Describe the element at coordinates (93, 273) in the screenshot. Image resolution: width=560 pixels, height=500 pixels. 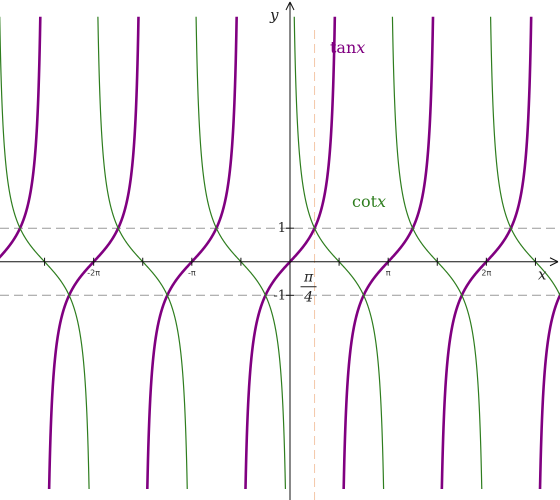
I see `x-tick-label: -2π` at that location.